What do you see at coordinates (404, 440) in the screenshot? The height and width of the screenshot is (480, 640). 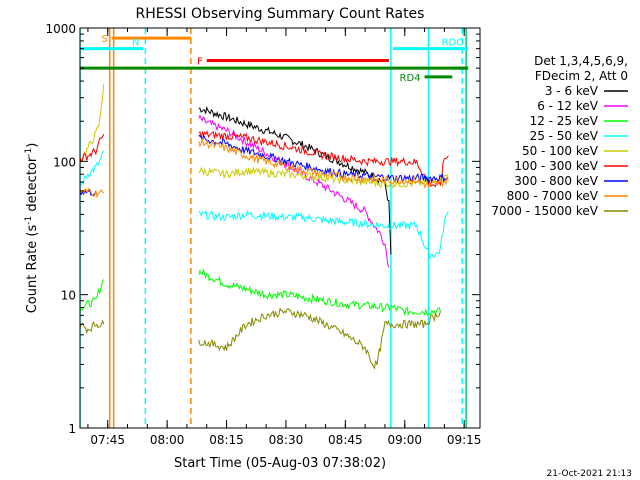 I see `x-tick-label-5: 09:00` at bounding box center [404, 440].